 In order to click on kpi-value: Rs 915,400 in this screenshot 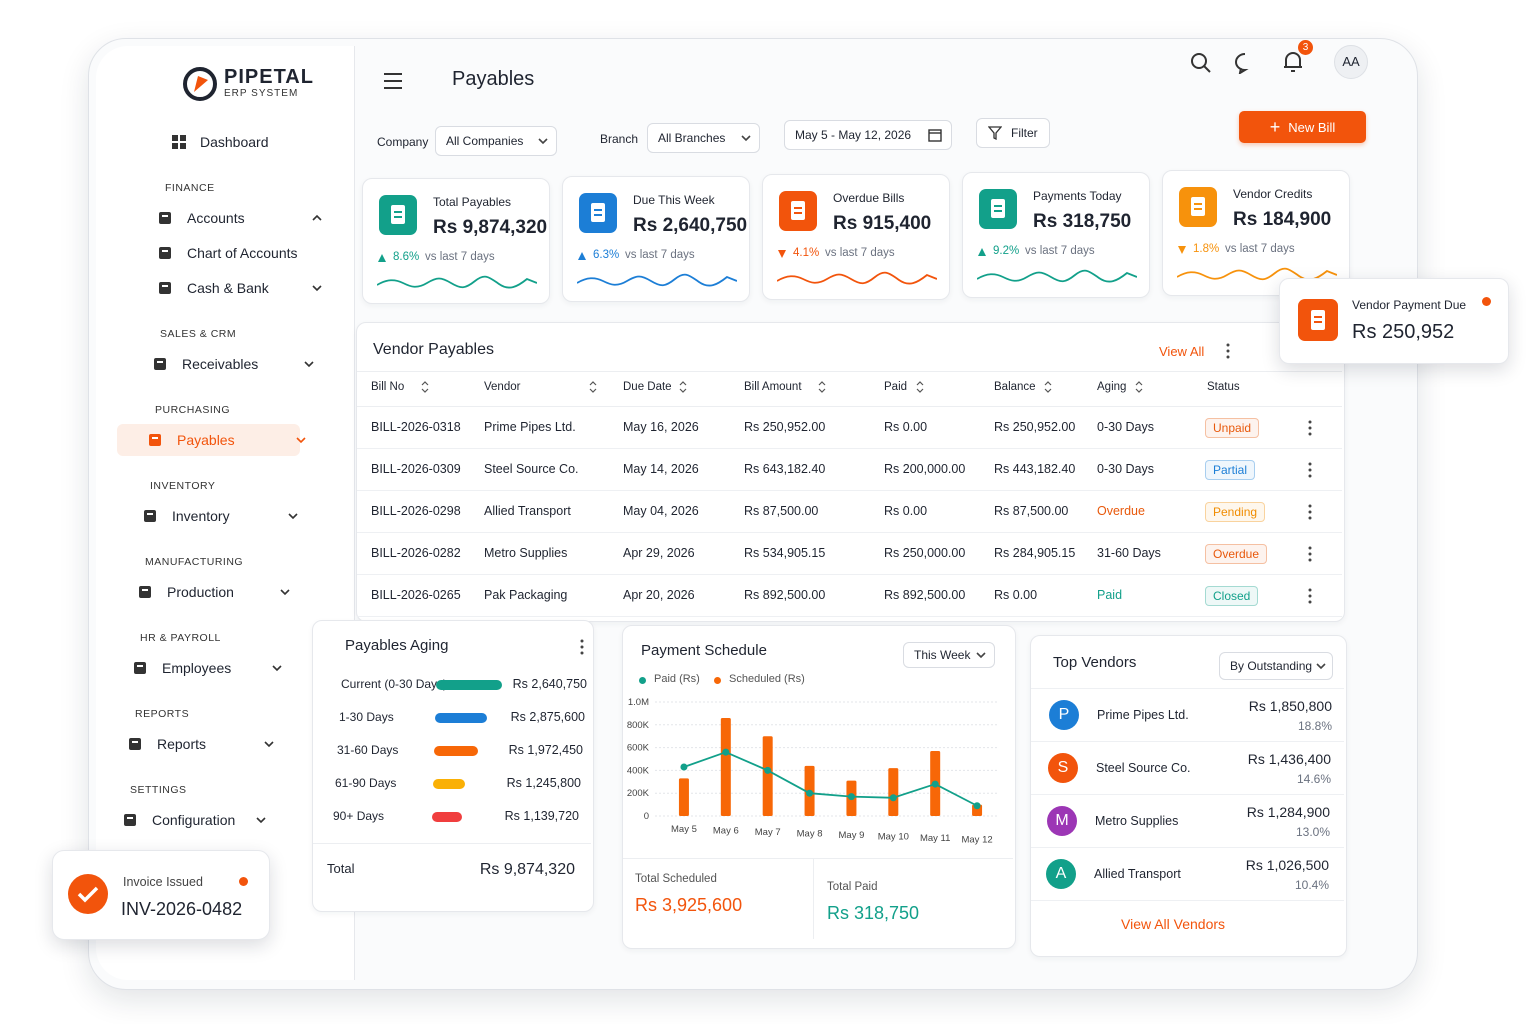, I will do `click(882, 223)`.